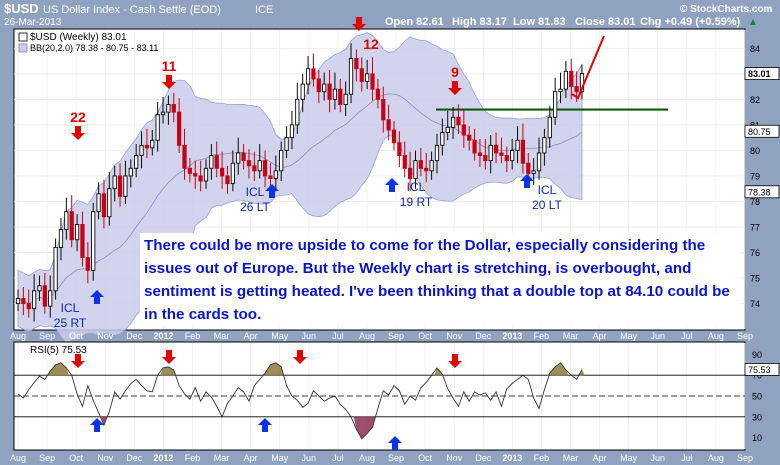 The height and width of the screenshot is (465, 780). I want to click on rsi-x-tick-label: May, so click(280, 458).